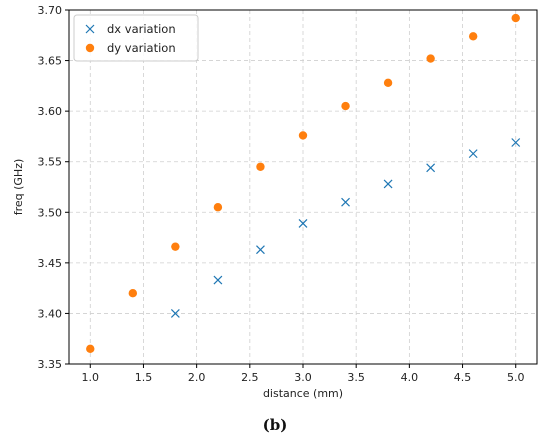  Describe the element at coordinates (50, 111) in the screenshot. I see `y-tick-label: 3.60` at that location.